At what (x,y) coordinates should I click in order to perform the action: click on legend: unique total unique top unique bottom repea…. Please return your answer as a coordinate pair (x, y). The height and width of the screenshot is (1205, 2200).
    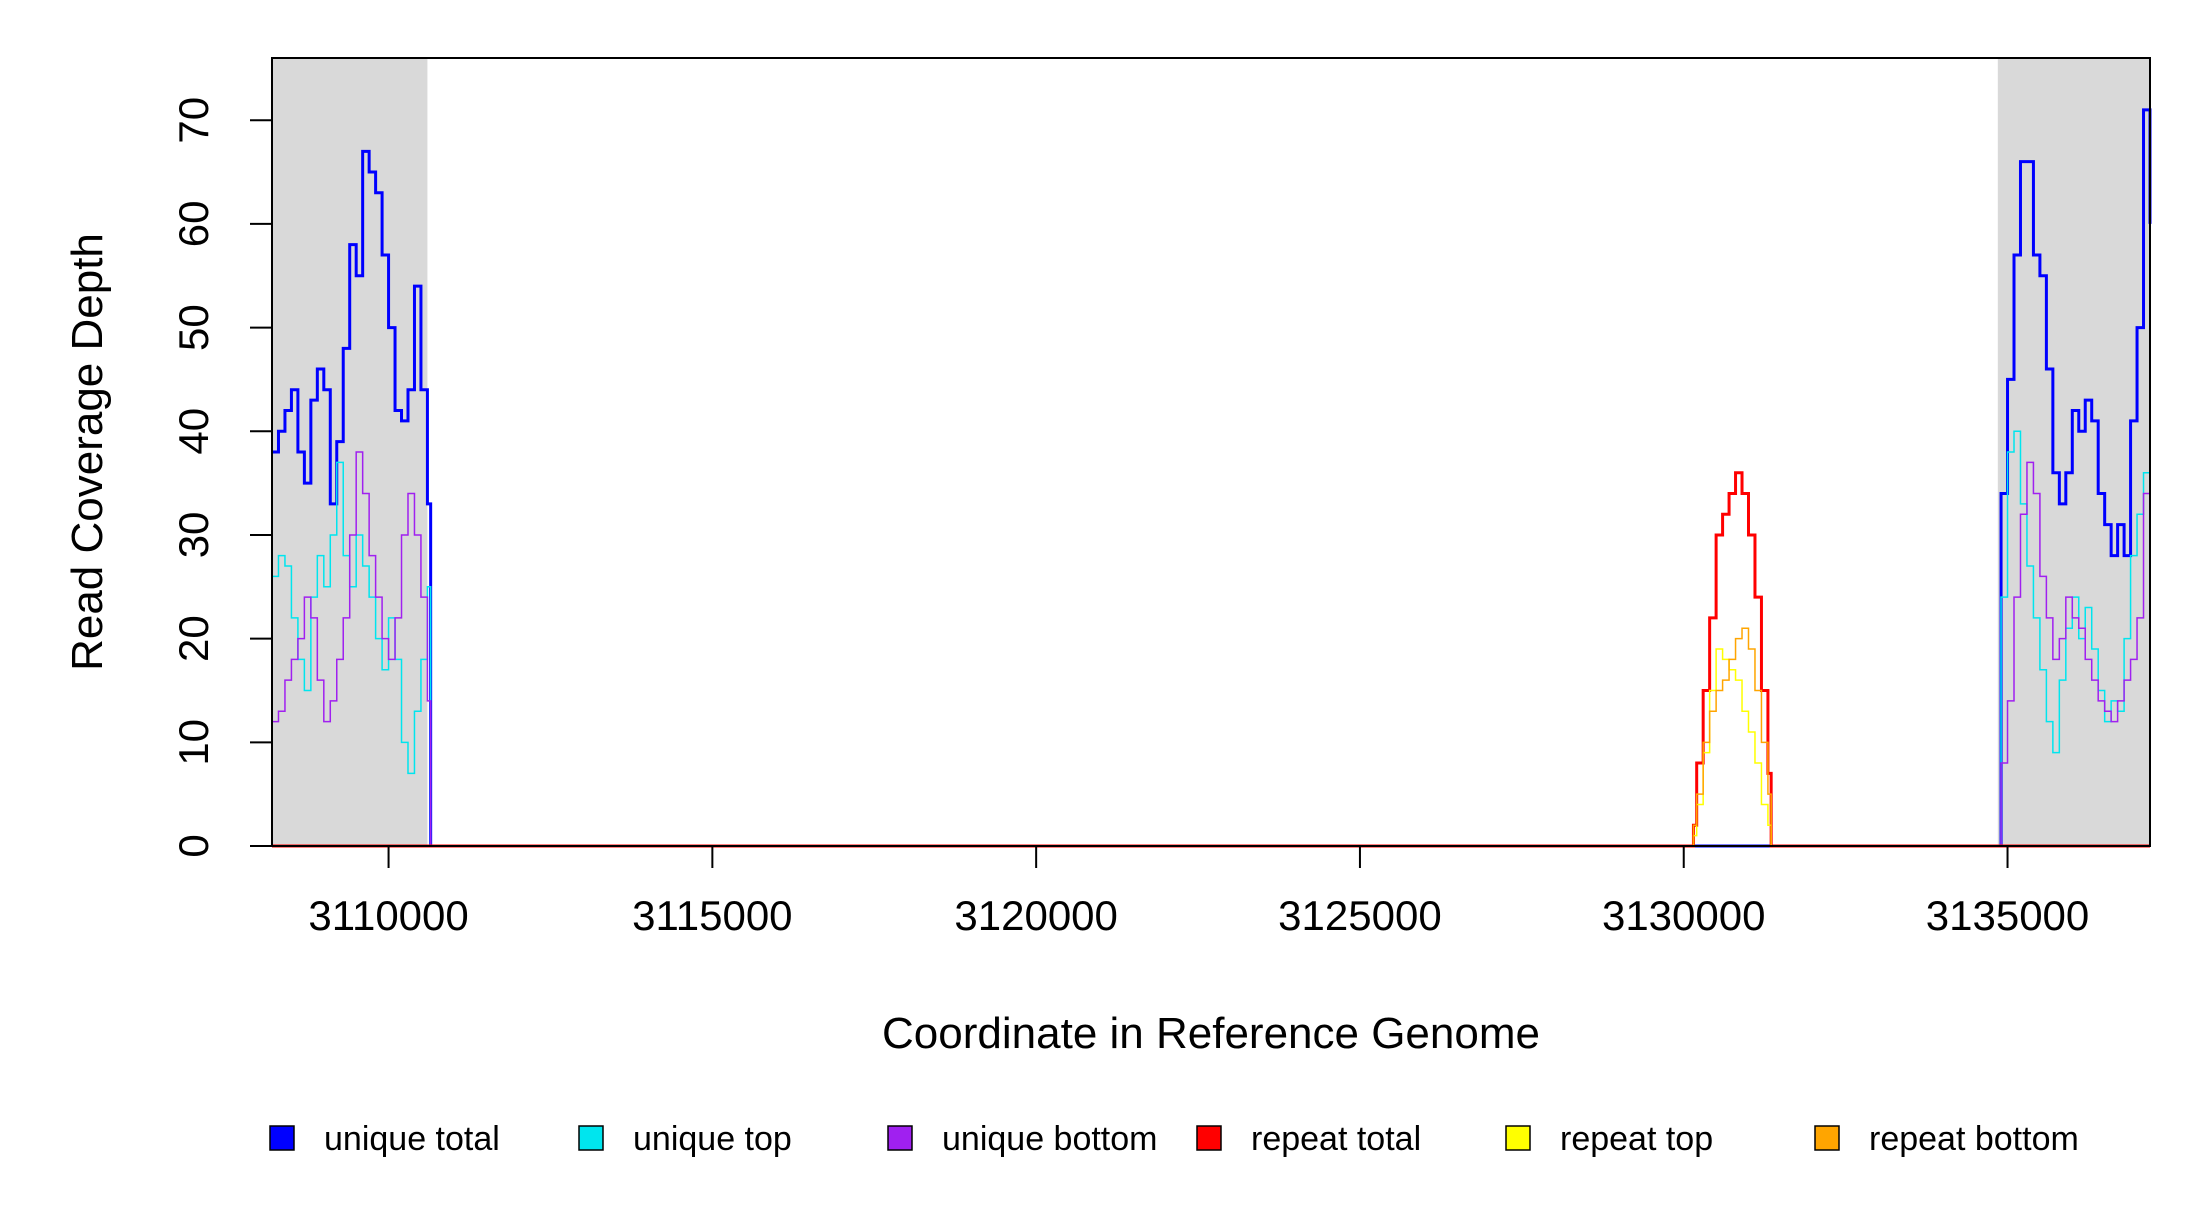
    Looking at the image, I should click on (1174, 1139).